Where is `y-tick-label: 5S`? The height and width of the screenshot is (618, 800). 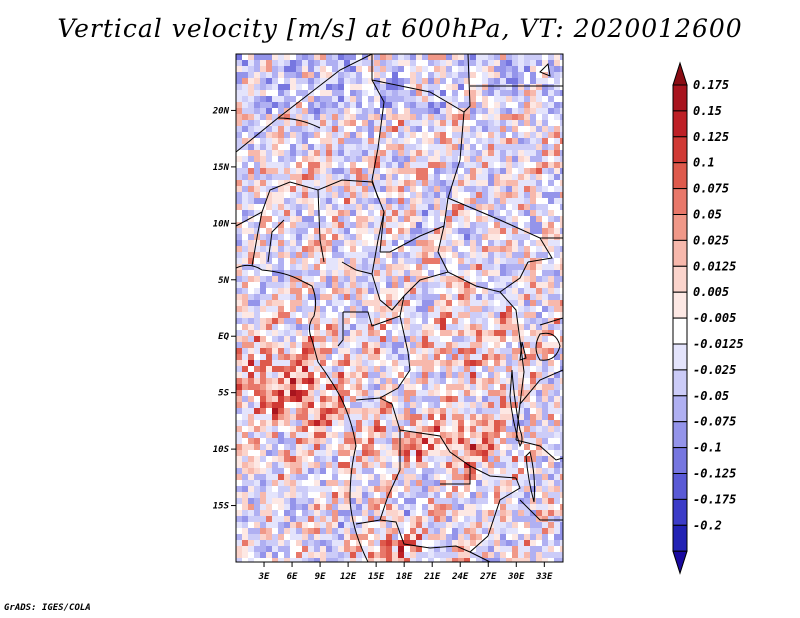 y-tick-label: 5S is located at coordinates (223, 394).